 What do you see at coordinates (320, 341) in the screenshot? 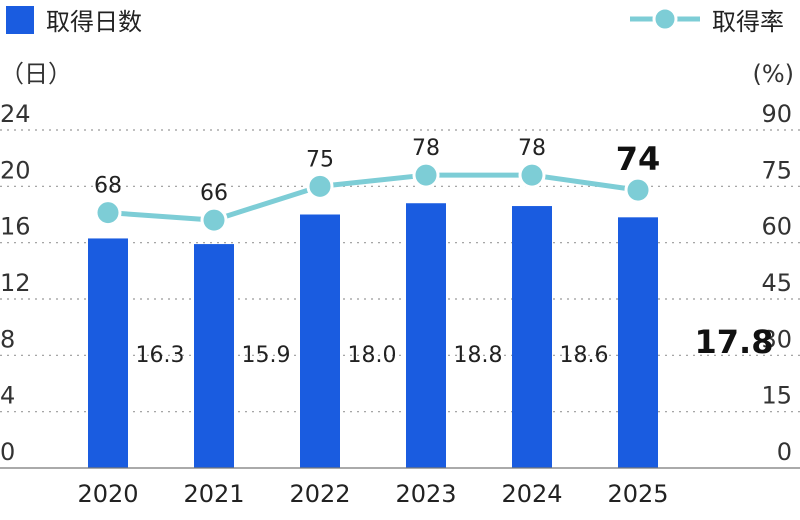
I see `bar-2022` at bounding box center [320, 341].